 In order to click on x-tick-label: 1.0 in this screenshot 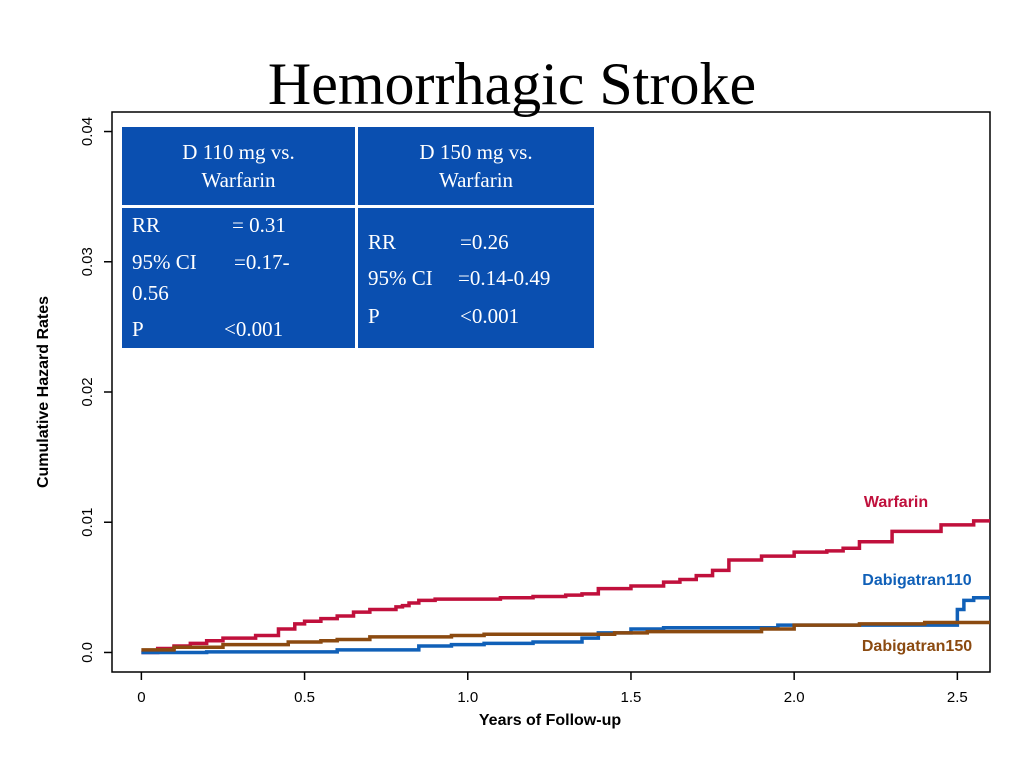, I will do `click(467, 697)`.